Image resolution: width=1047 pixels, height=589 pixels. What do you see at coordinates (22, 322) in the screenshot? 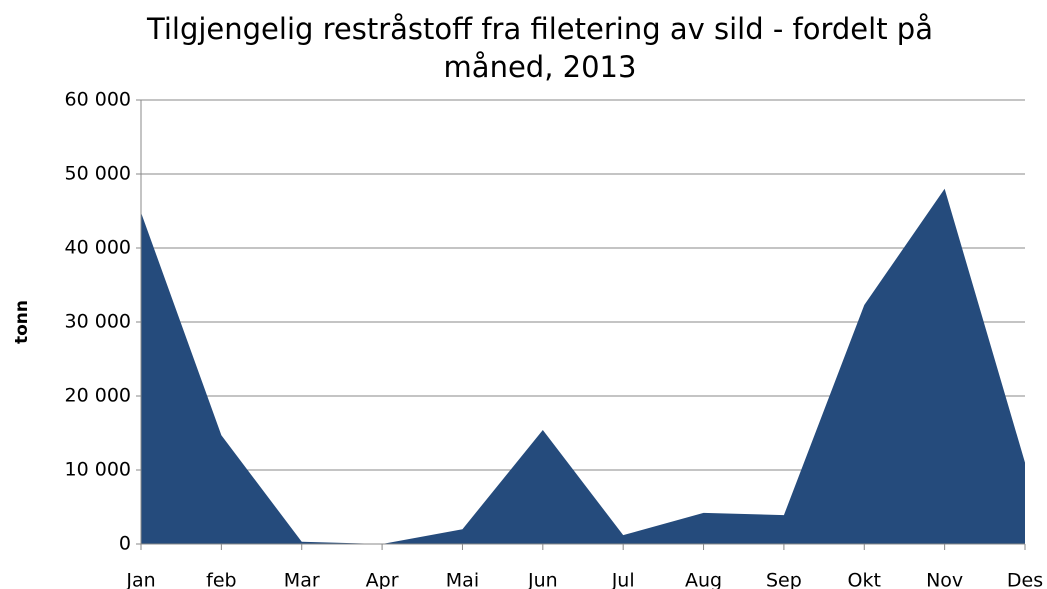
I see `y-axis-label: tonn` at bounding box center [22, 322].